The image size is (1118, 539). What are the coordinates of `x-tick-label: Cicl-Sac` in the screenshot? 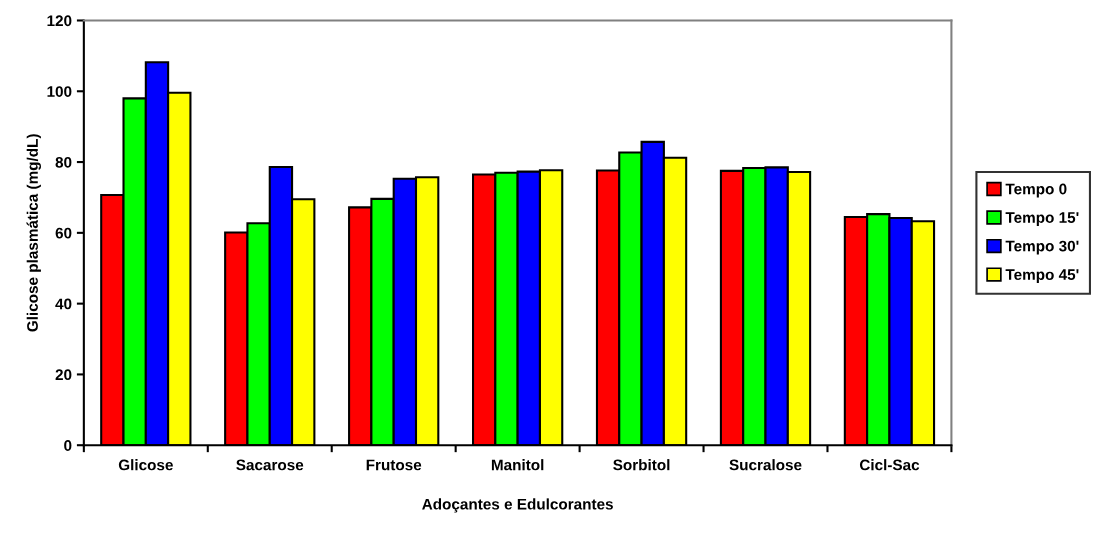 It's located at (889, 465).